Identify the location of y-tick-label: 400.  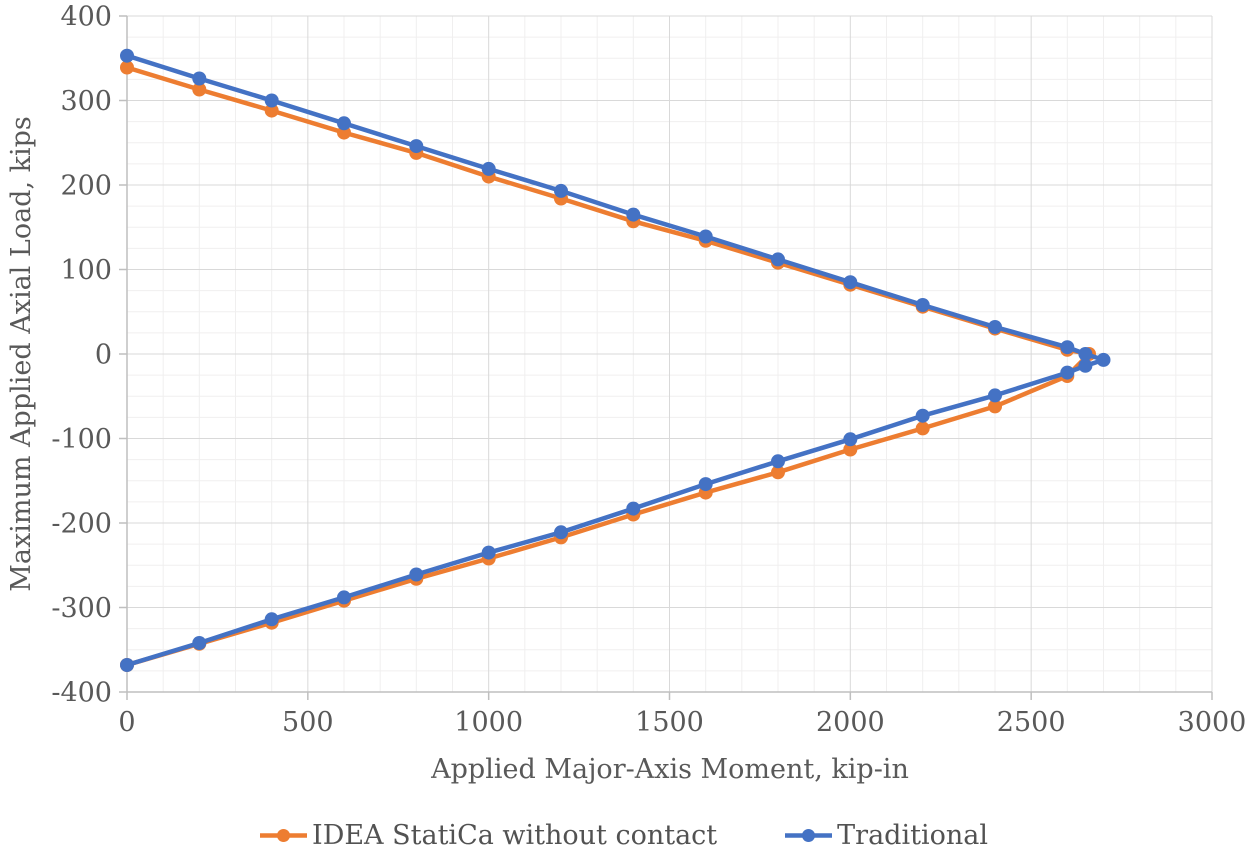
(86, 16).